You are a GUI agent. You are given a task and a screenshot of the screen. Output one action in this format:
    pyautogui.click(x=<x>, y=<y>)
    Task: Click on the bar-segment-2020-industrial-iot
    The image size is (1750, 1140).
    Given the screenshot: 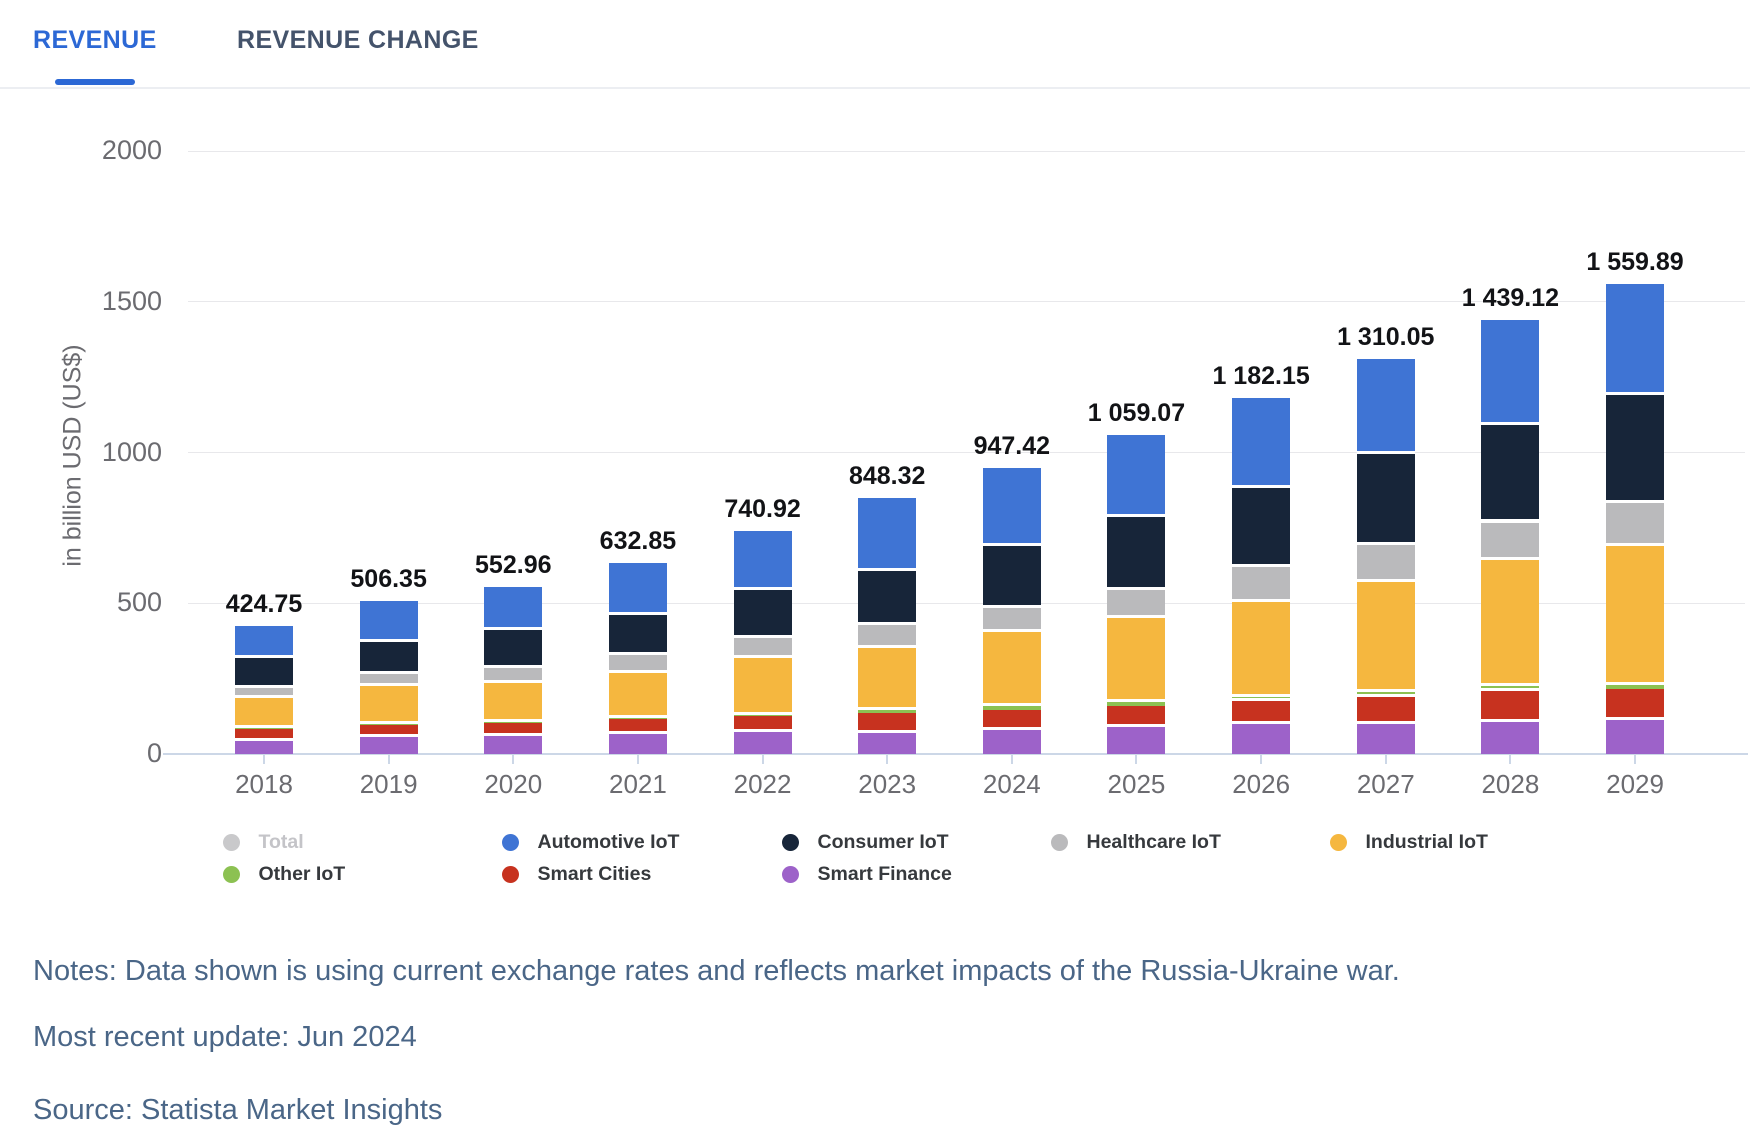 What is the action you would take?
    pyautogui.click(x=513, y=703)
    